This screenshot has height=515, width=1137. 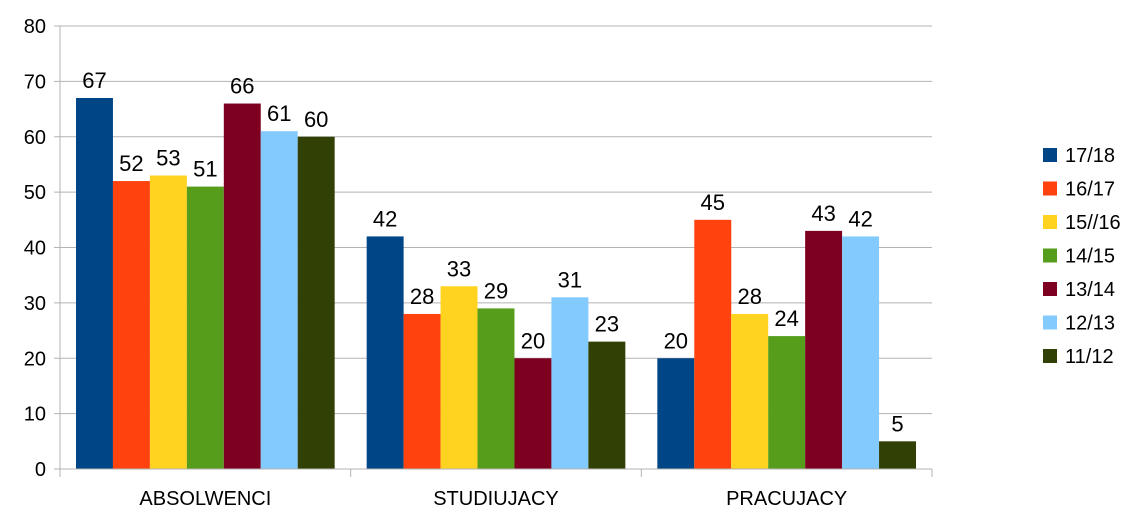 What do you see at coordinates (35, 359) in the screenshot?
I see `y-tick-label: 20` at bounding box center [35, 359].